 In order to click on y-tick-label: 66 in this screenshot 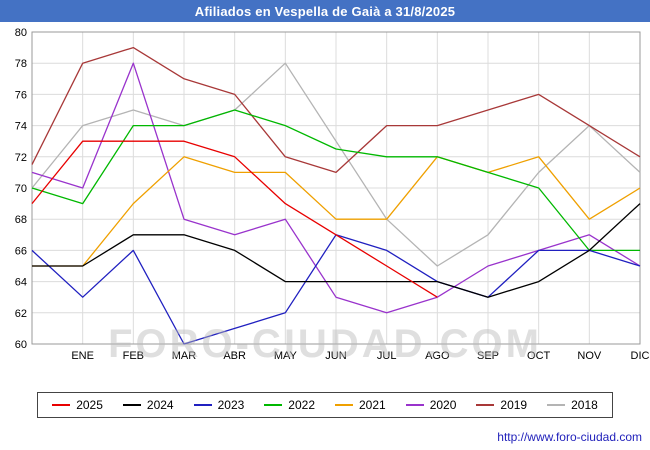, I will do `click(21, 251)`.